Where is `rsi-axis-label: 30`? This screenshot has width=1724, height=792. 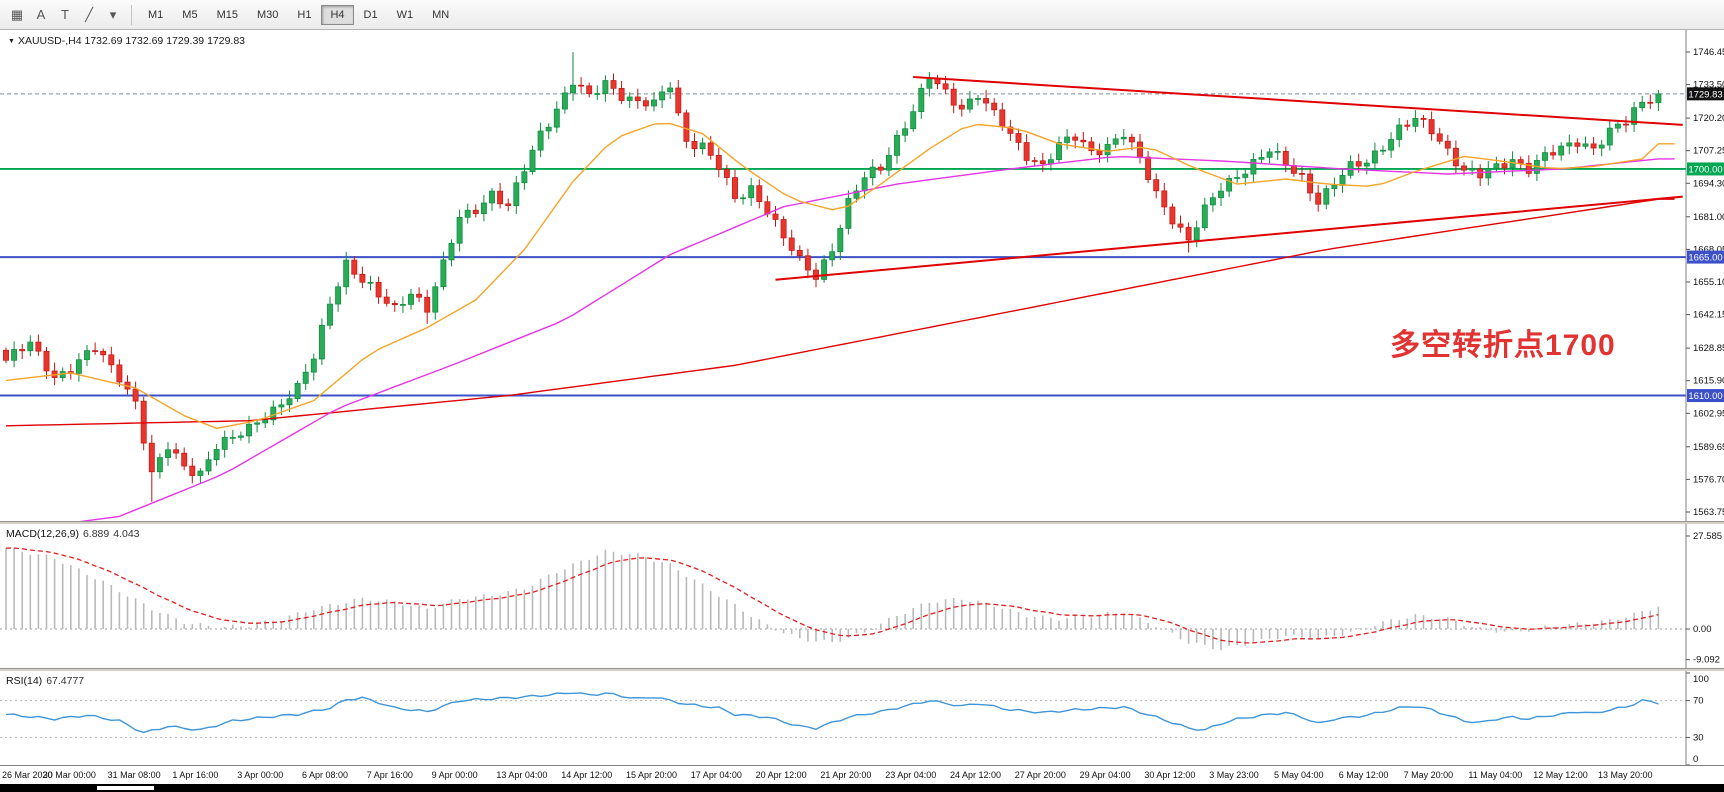
rsi-axis-label: 30 is located at coordinates (1698, 737).